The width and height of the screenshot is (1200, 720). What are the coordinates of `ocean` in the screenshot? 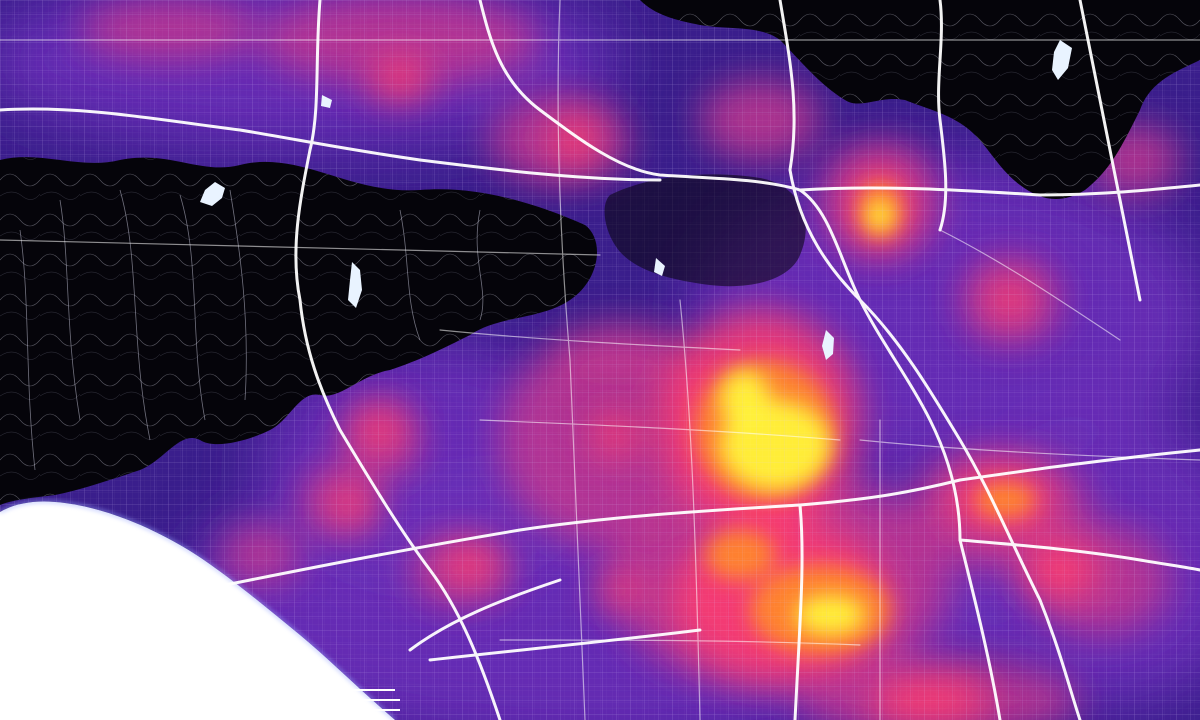 It's located at (197, 610).